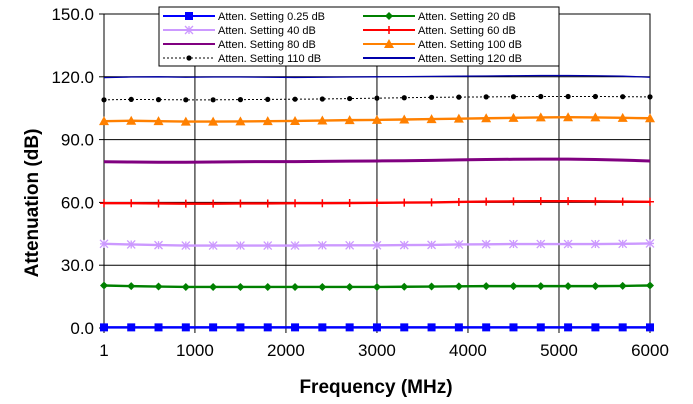 The height and width of the screenshot is (404, 693). What do you see at coordinates (468, 350) in the screenshot?
I see `x-tick-label: 4000` at bounding box center [468, 350].